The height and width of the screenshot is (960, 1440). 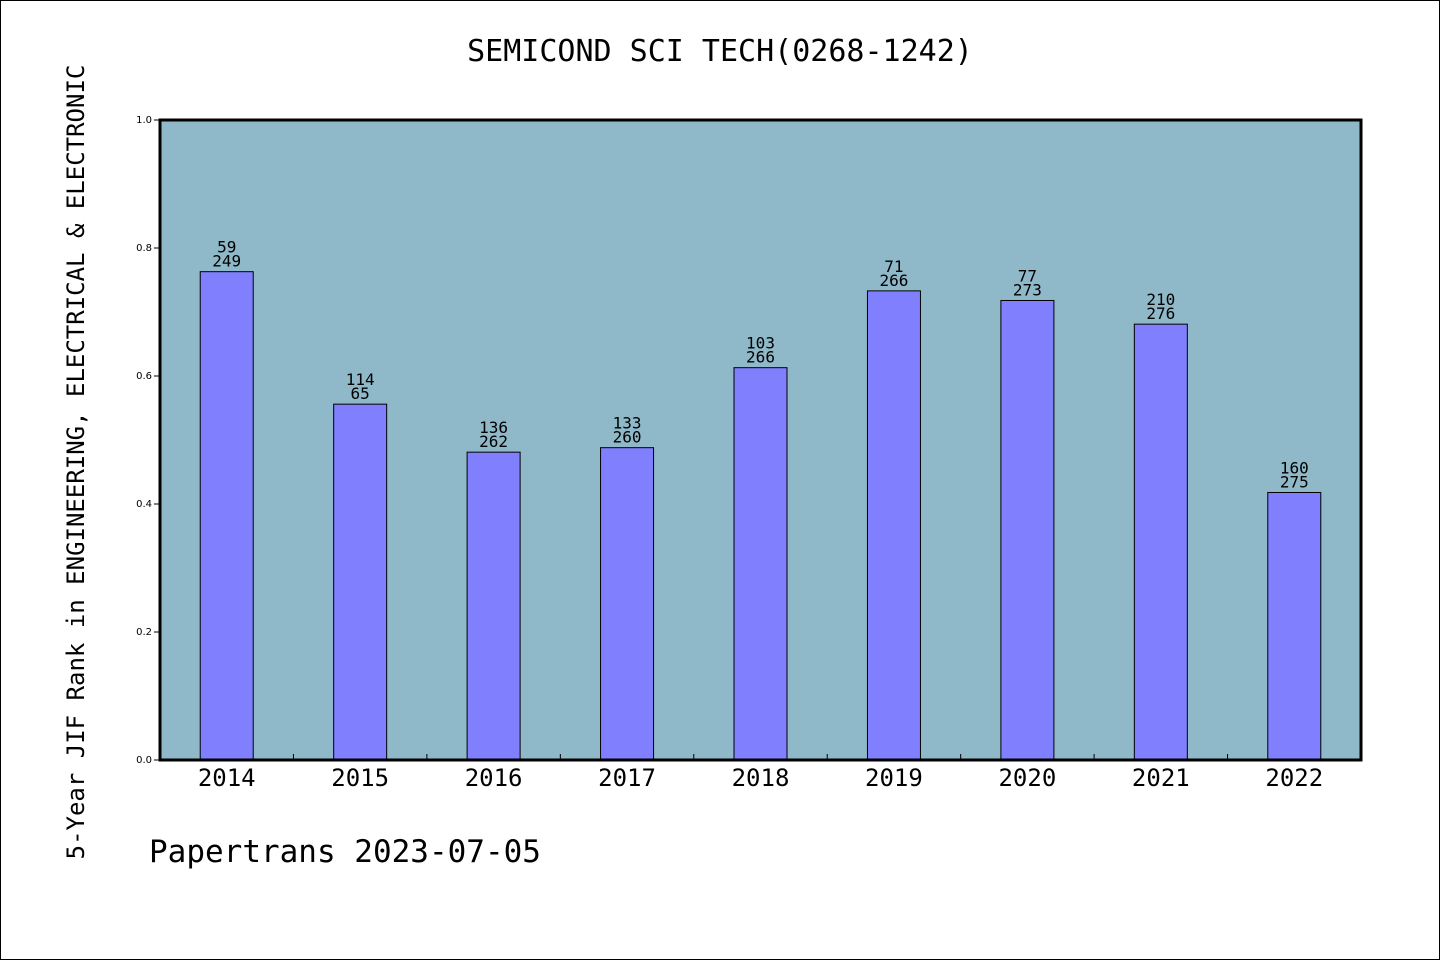 What do you see at coordinates (144, 376) in the screenshot?
I see `y-tick-label: 0.6` at bounding box center [144, 376].